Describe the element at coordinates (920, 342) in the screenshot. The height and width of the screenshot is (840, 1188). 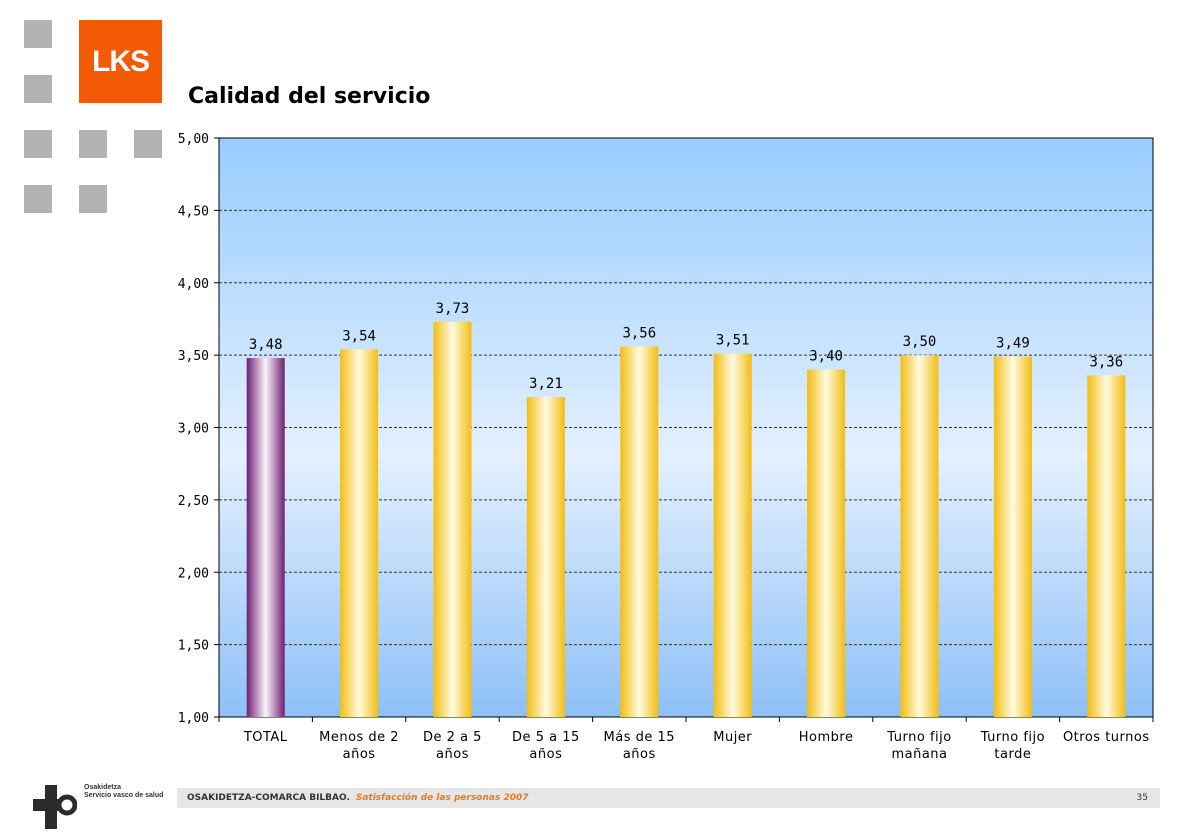
I see `data-label: 3,50` at that location.